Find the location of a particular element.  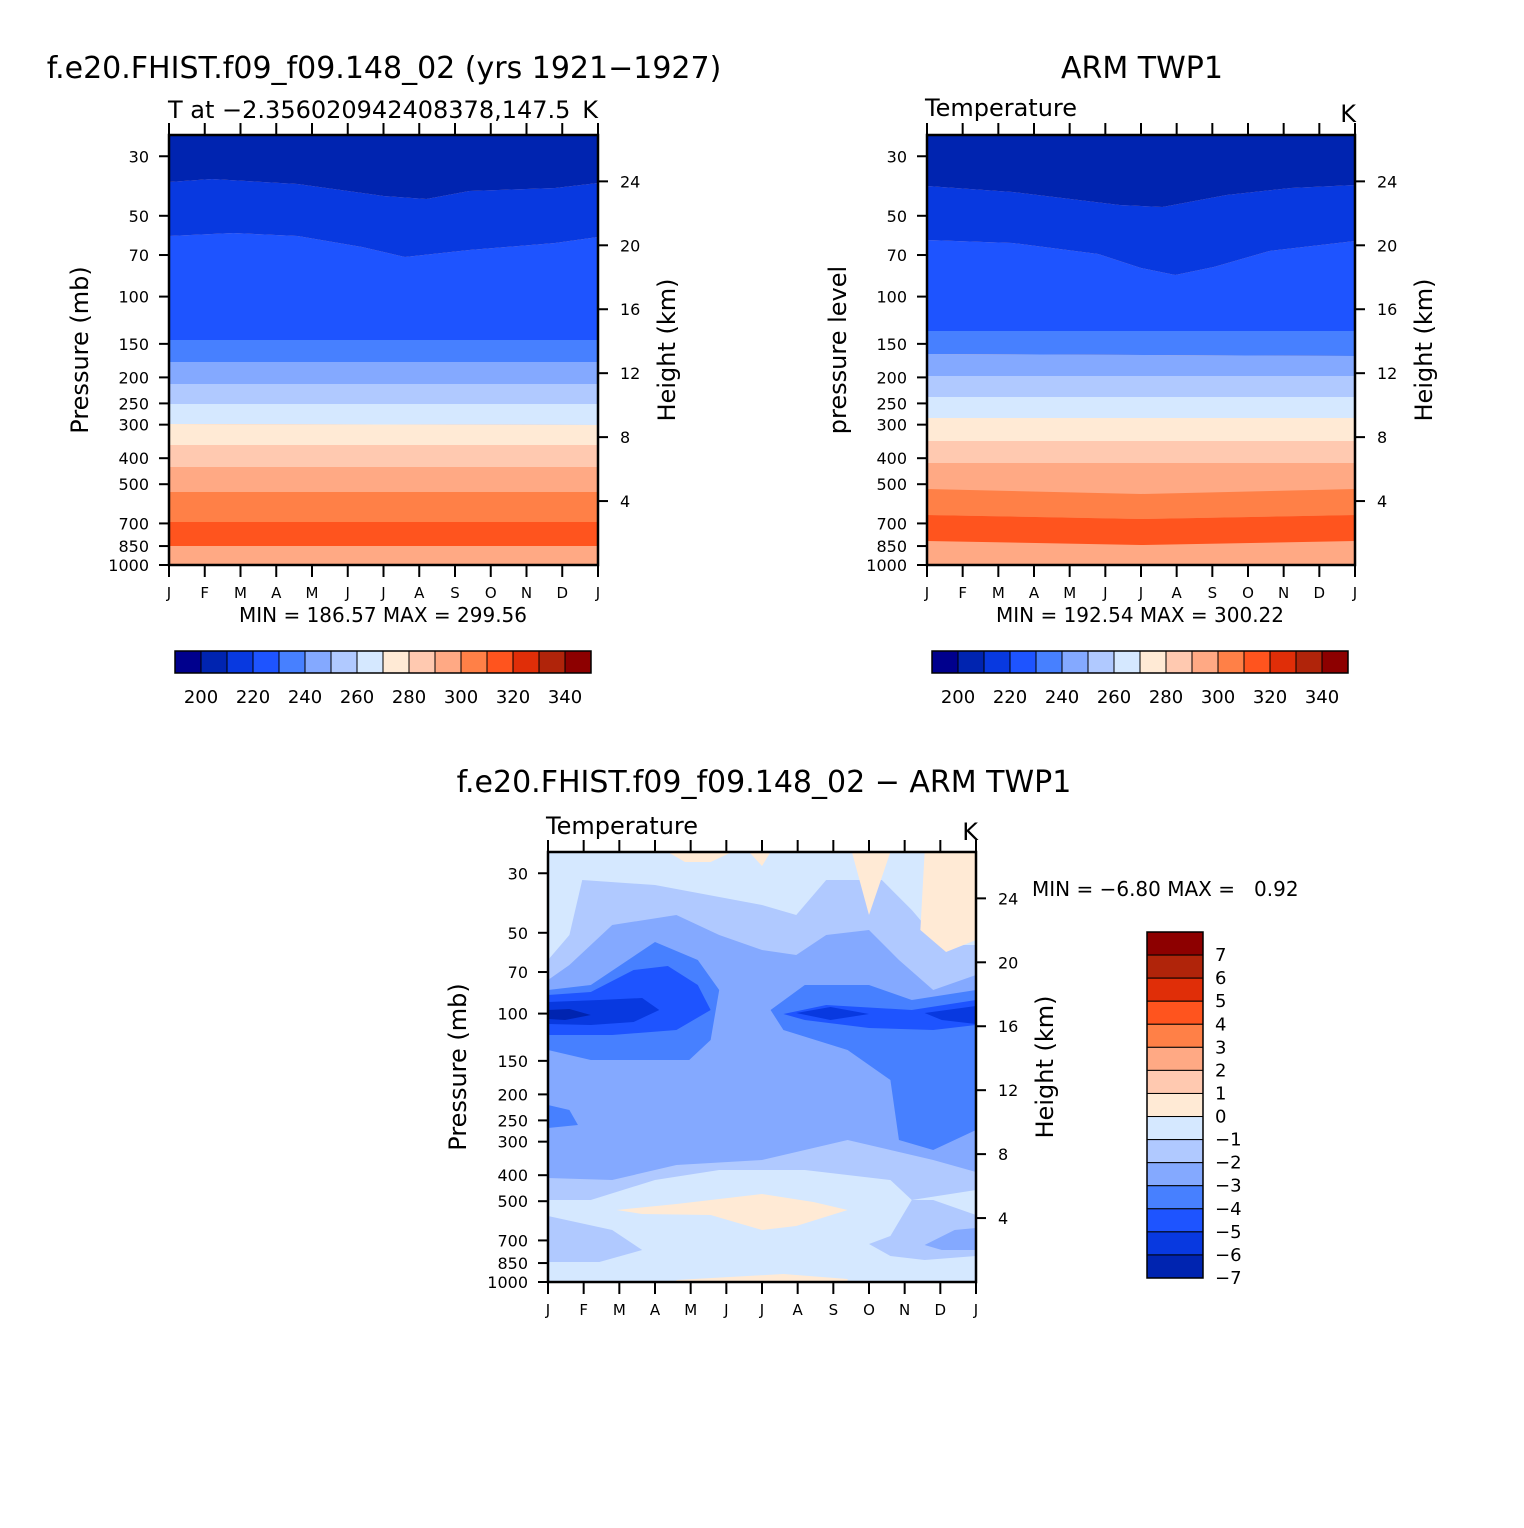

panel-diff-plot-area is located at coordinates (762, 1067).